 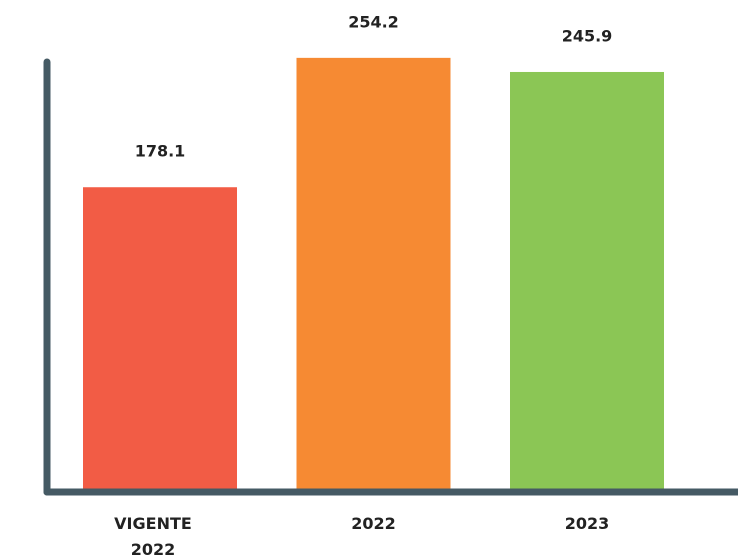 I want to click on bar, so click(x=160, y=339).